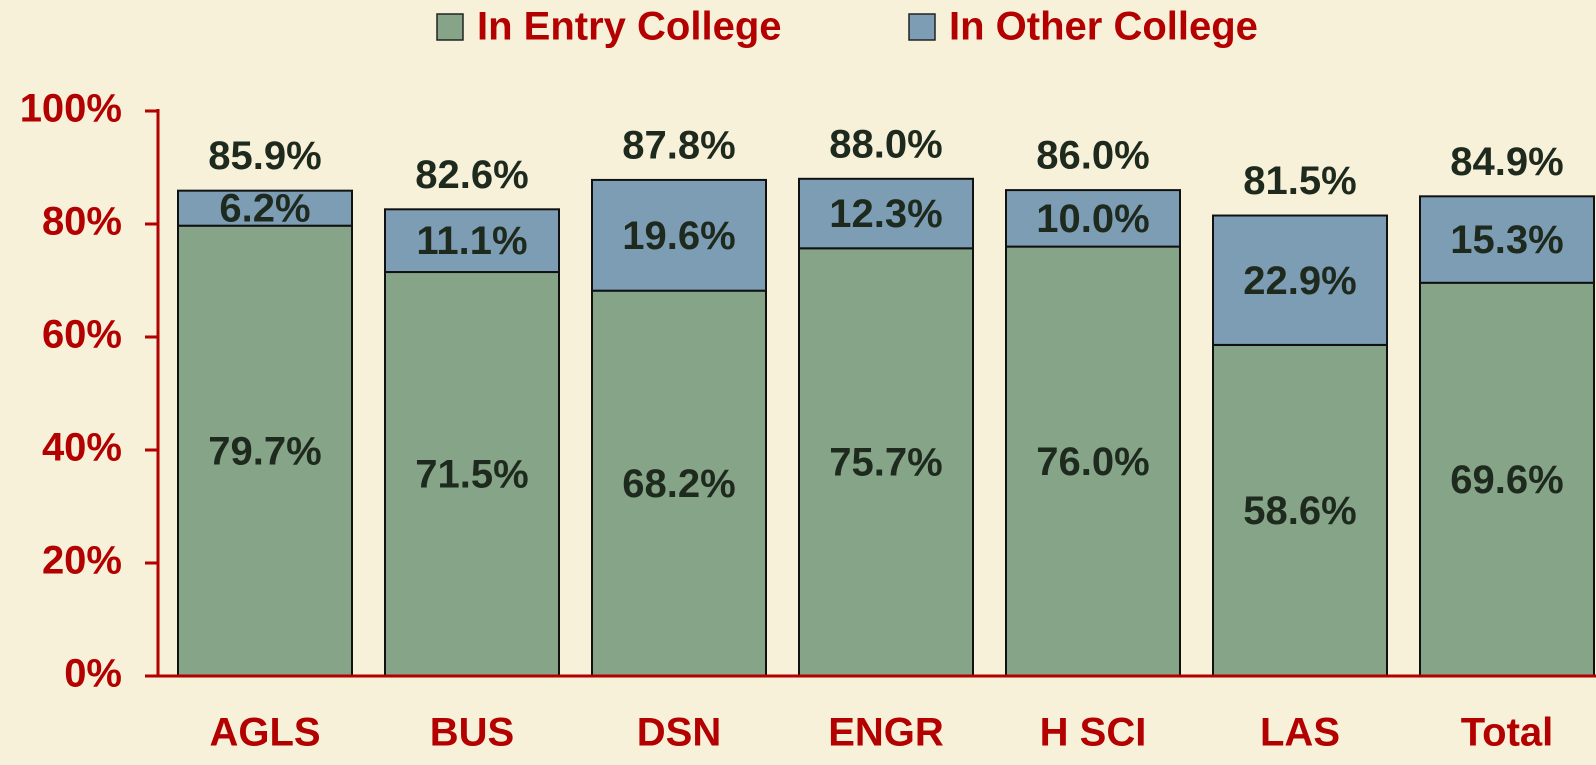  What do you see at coordinates (1092, 156) in the screenshot?
I see `total-label: 86.0%` at bounding box center [1092, 156].